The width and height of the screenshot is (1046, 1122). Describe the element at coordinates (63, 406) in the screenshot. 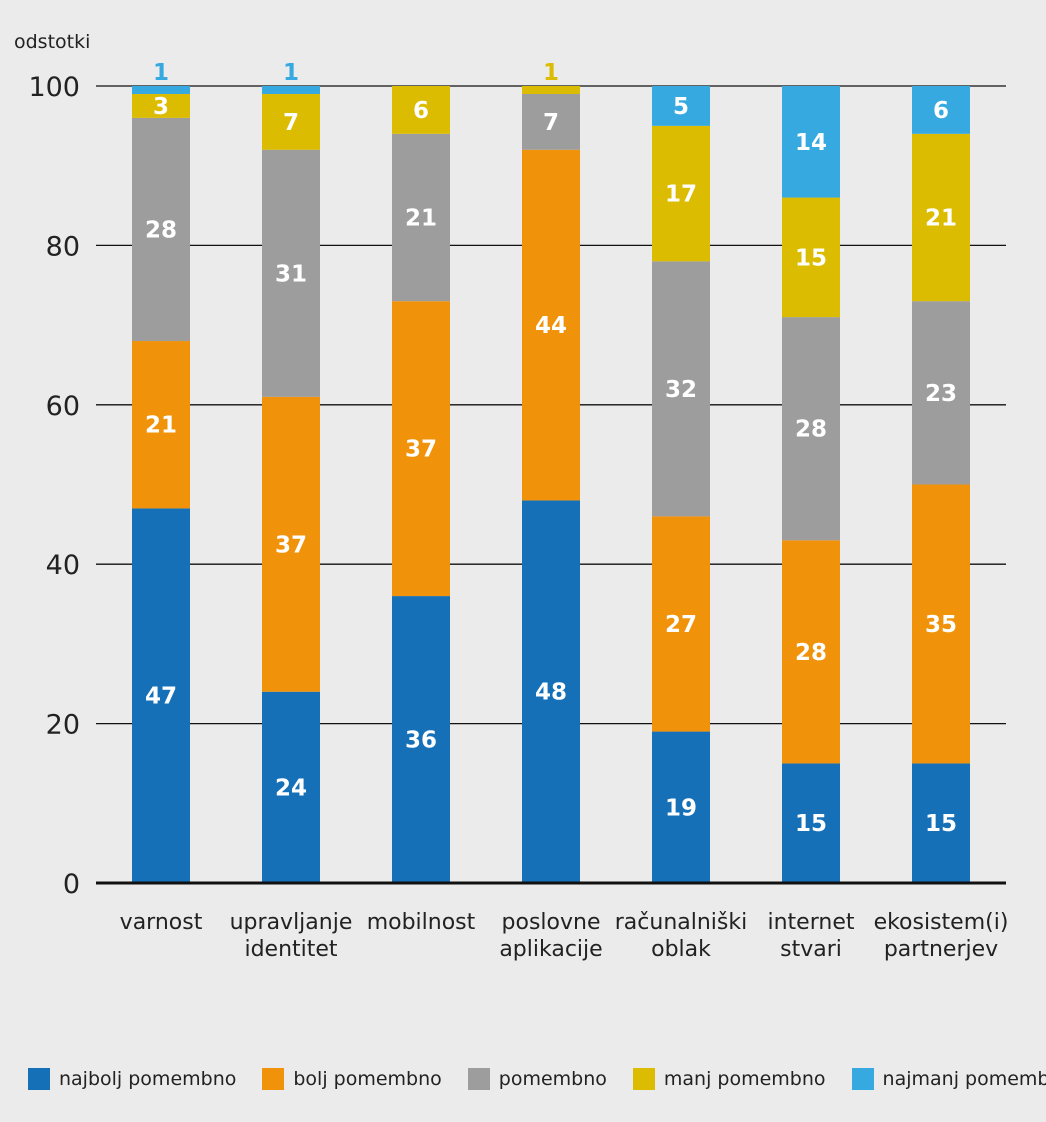

I see `y-tick-label: 60` at that location.